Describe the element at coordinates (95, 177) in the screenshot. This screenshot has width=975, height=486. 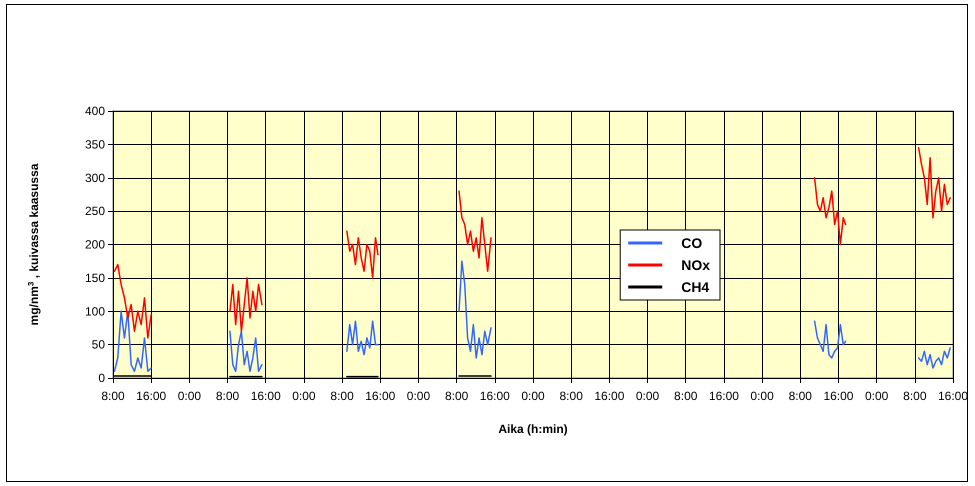
I see `y-tick-label: 300` at that location.